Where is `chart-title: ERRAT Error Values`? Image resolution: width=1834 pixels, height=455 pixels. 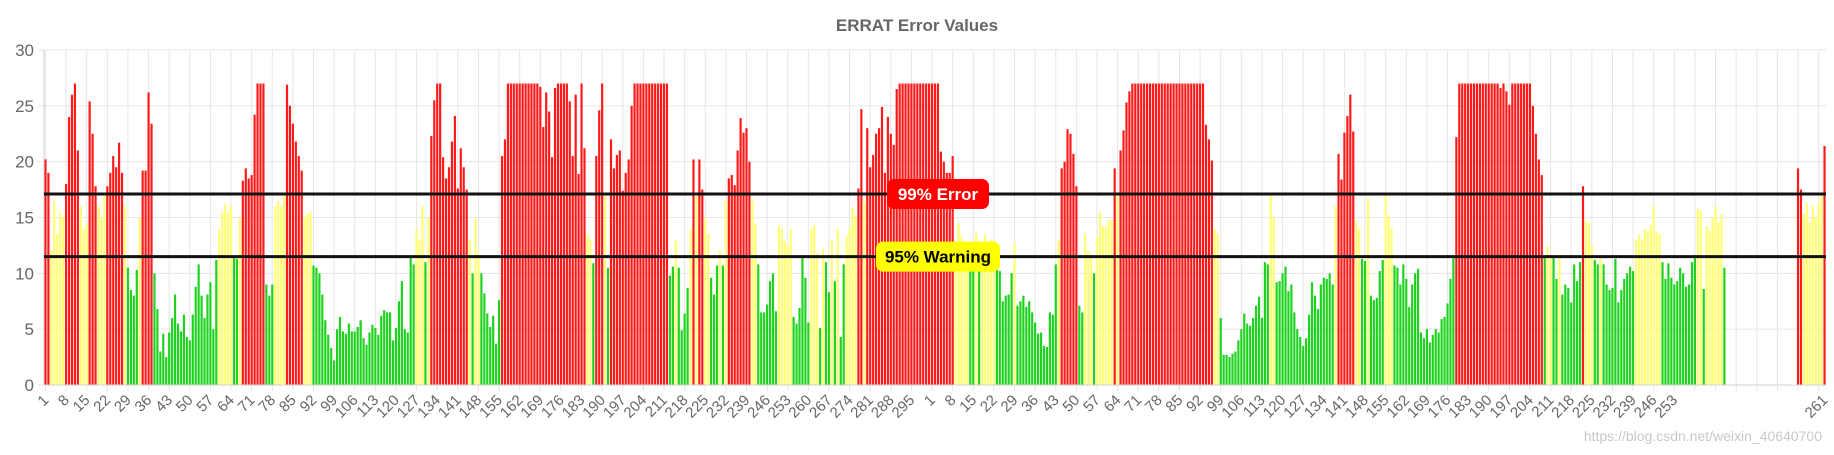 chart-title: ERRAT Error Values is located at coordinates (917, 25).